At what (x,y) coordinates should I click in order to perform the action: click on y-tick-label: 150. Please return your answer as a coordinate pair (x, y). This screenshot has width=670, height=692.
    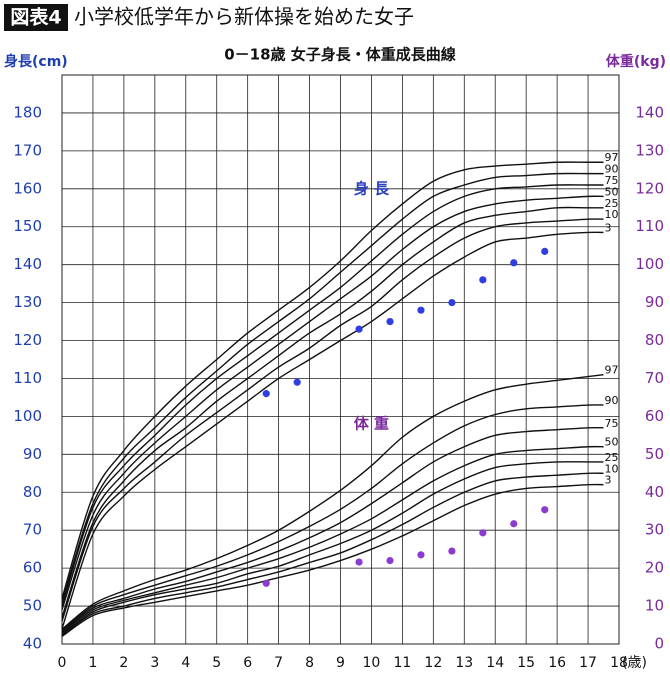
    Looking at the image, I should click on (27, 226).